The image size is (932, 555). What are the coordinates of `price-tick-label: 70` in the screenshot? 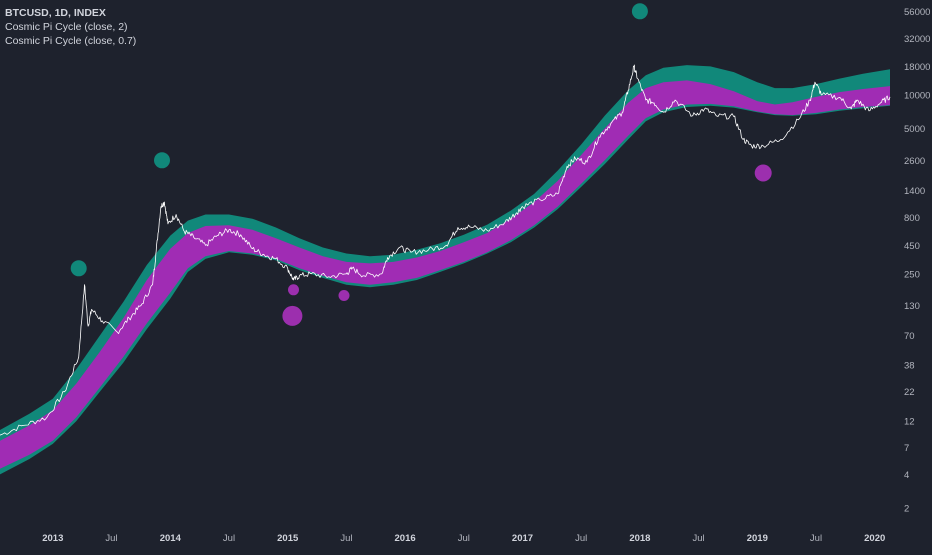 It's located at (909, 336).